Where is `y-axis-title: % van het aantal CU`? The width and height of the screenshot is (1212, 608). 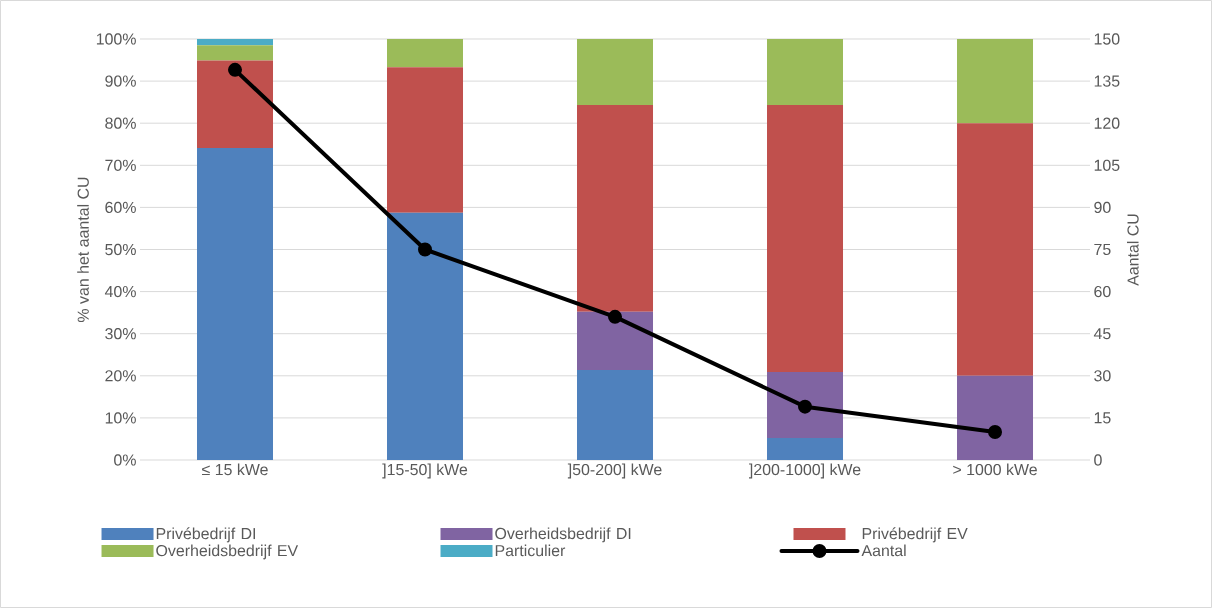
y-axis-title: % van het aantal CU is located at coordinates (83, 250).